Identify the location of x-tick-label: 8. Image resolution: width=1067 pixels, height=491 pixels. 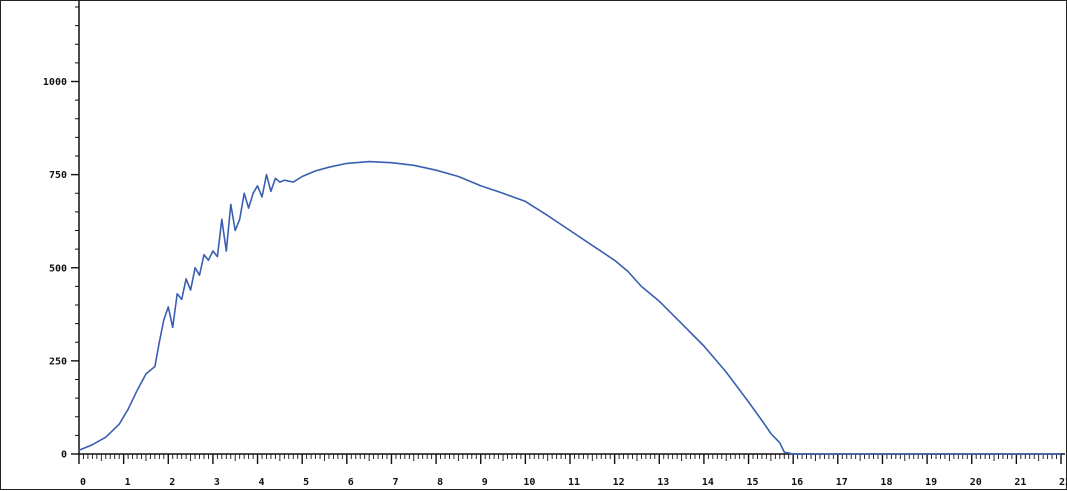
(440, 482).